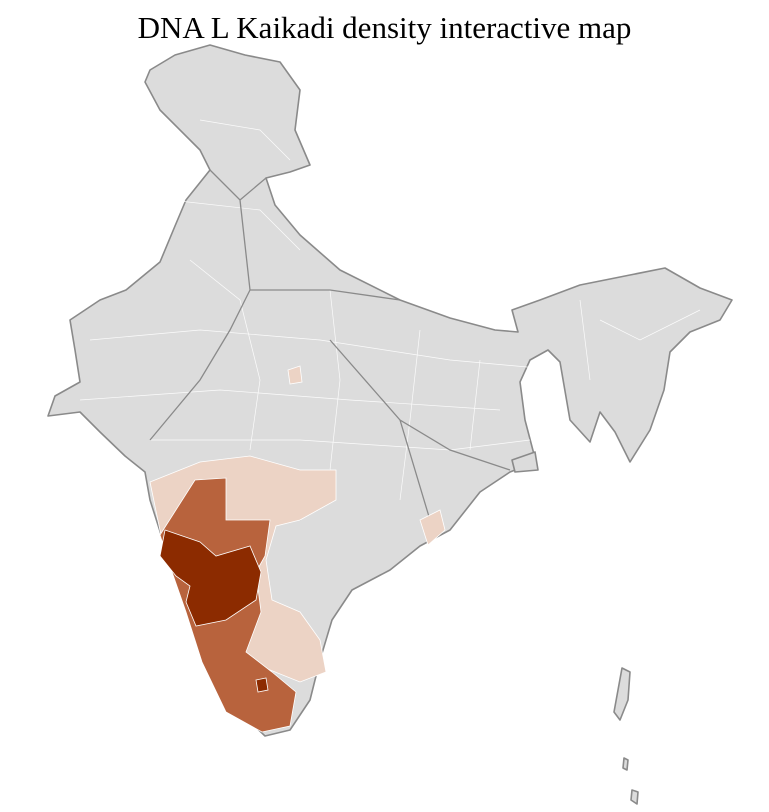 Image resolution: width=769 pixels, height=812 pixels. Describe the element at coordinates (432, 527) in the screenshot. I see `density-low-region-east` at that location.